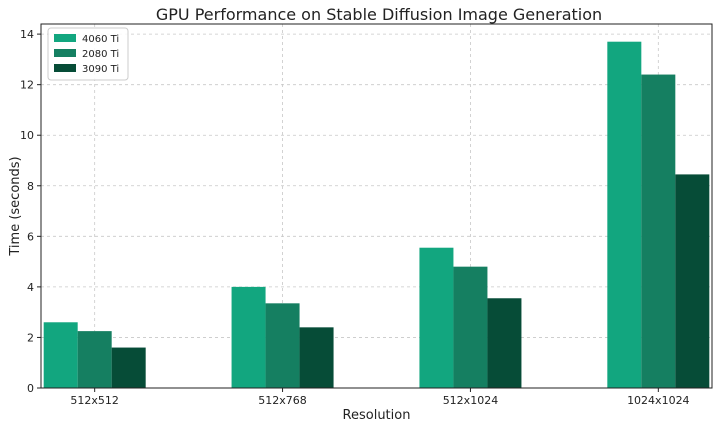  What do you see at coordinates (248, 337) in the screenshot?
I see `bar-4060-ti-512x768` at bounding box center [248, 337].